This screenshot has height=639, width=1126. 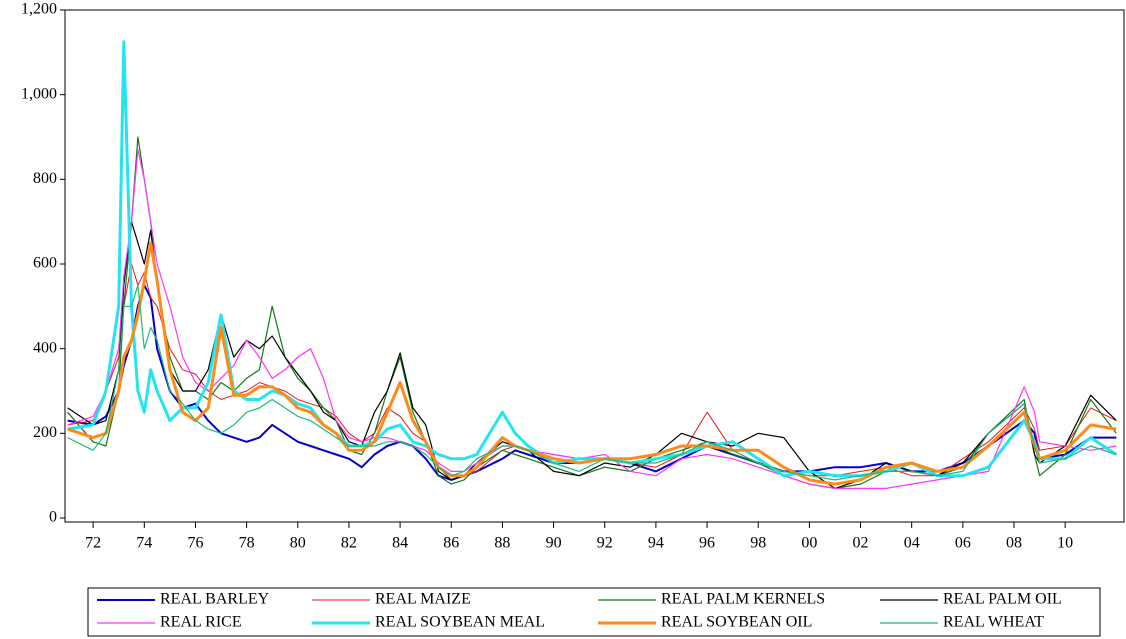 What do you see at coordinates (460, 622) in the screenshot?
I see `legend-label: REAL SOYBEAN MEAL` at bounding box center [460, 622].